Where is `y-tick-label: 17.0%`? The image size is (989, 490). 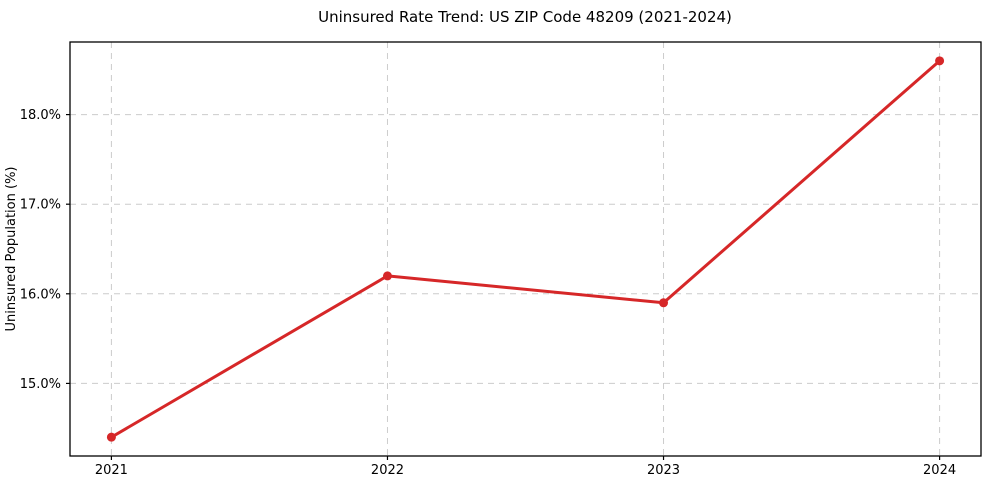 y-tick-label: 17.0% is located at coordinates (40, 205).